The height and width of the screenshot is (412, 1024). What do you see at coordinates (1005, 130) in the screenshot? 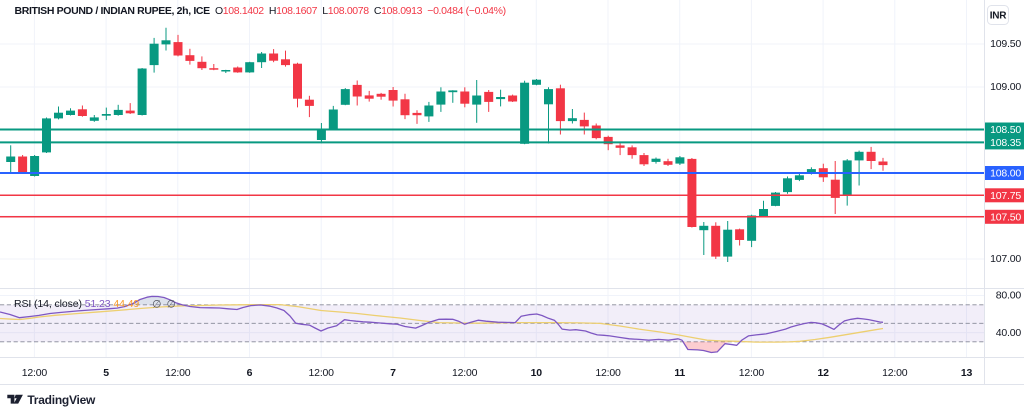
I see `svg-text: 108.50` at bounding box center [1005, 130].